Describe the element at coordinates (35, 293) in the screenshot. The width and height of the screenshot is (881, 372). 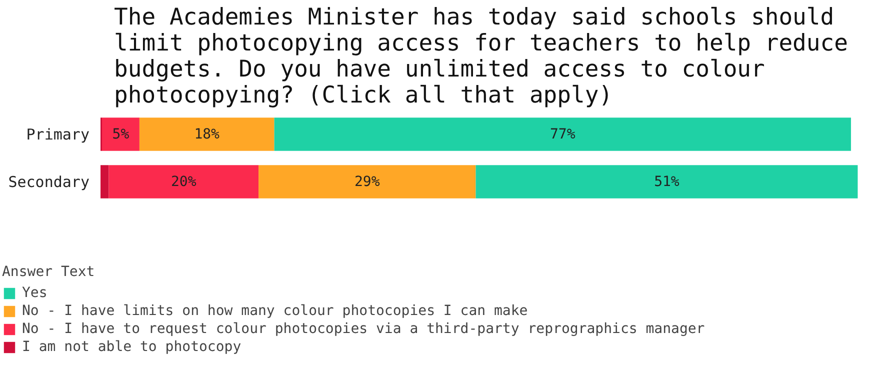
I see `legend-label: Yes` at that location.